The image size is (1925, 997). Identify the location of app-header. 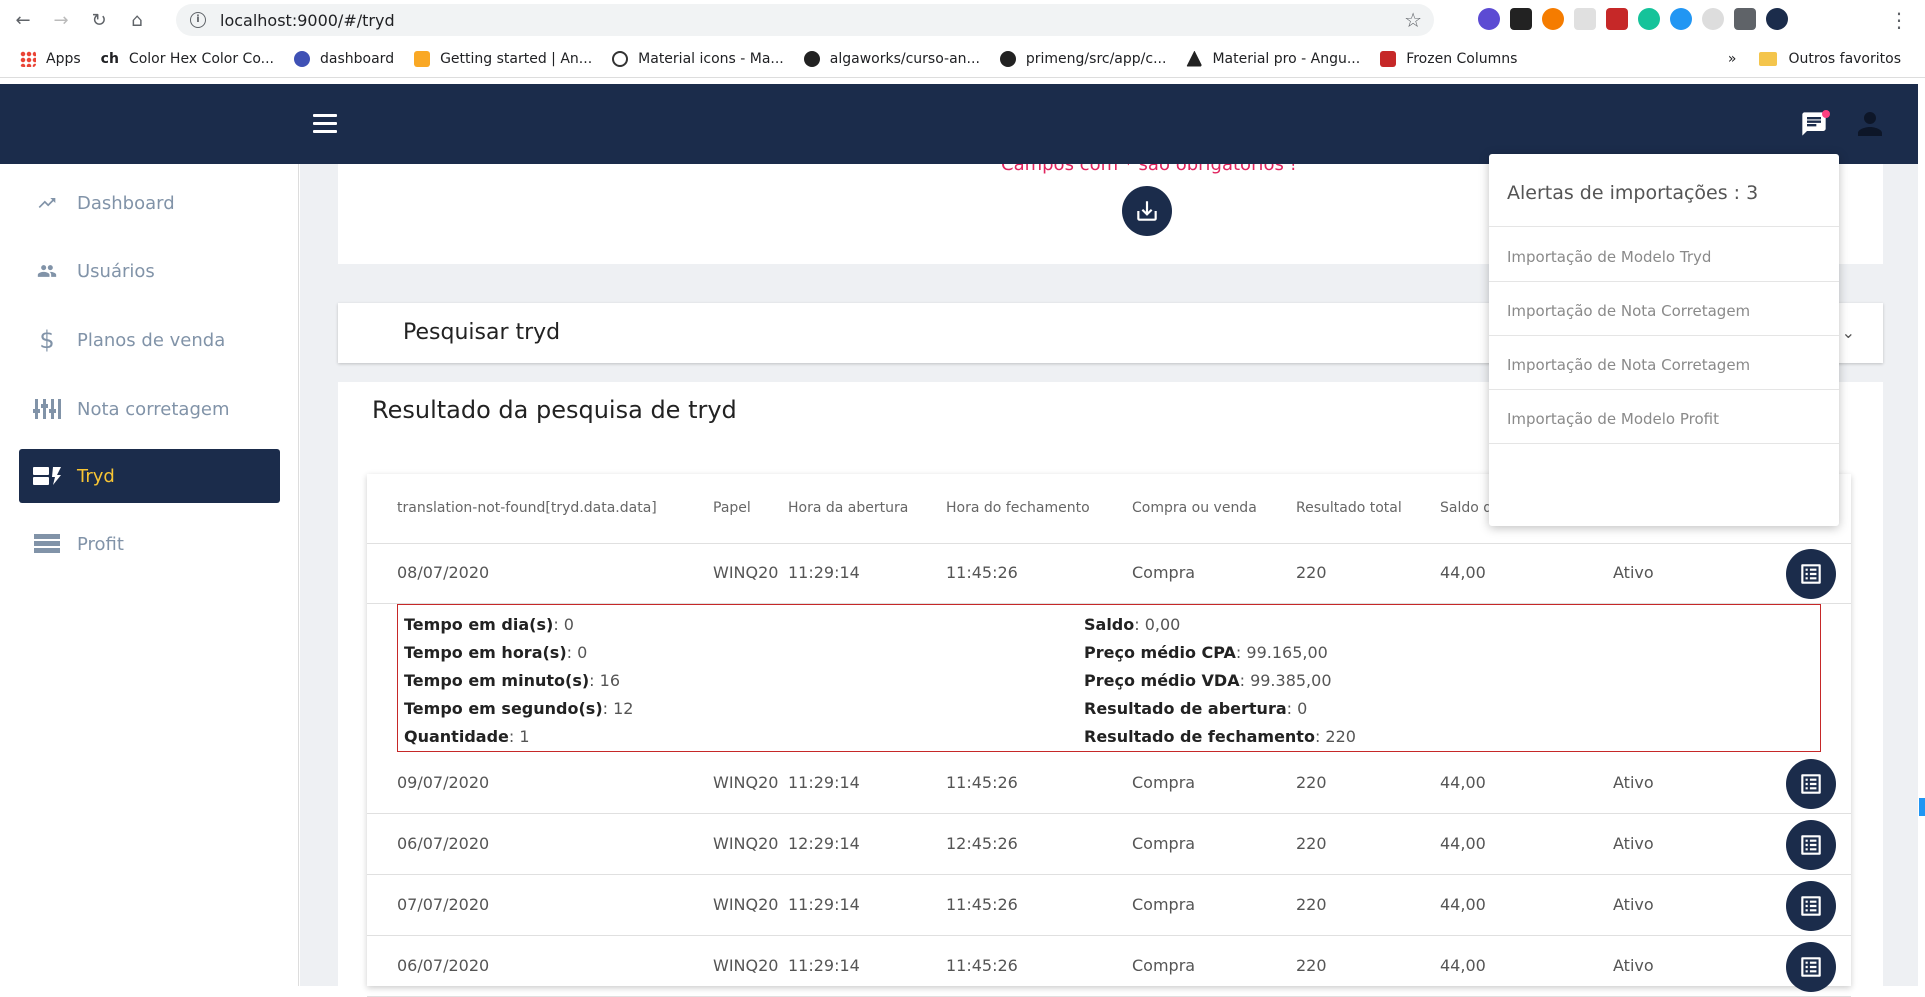
(959, 124).